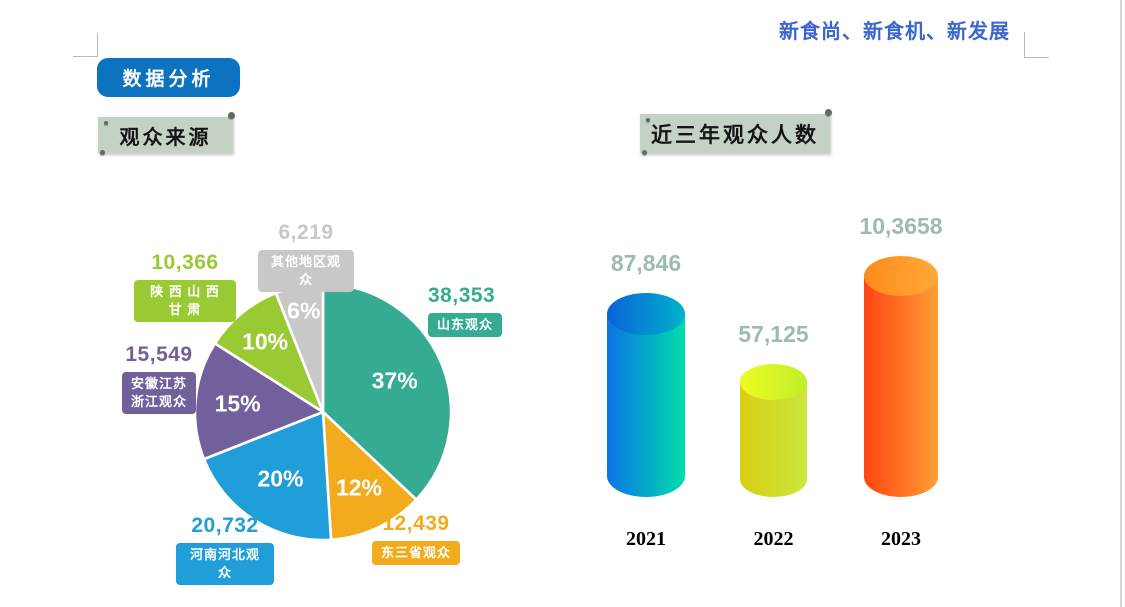 The width and height of the screenshot is (1125, 607). What do you see at coordinates (773, 539) in the screenshot?
I see `x-axis-label: 2022` at bounding box center [773, 539].